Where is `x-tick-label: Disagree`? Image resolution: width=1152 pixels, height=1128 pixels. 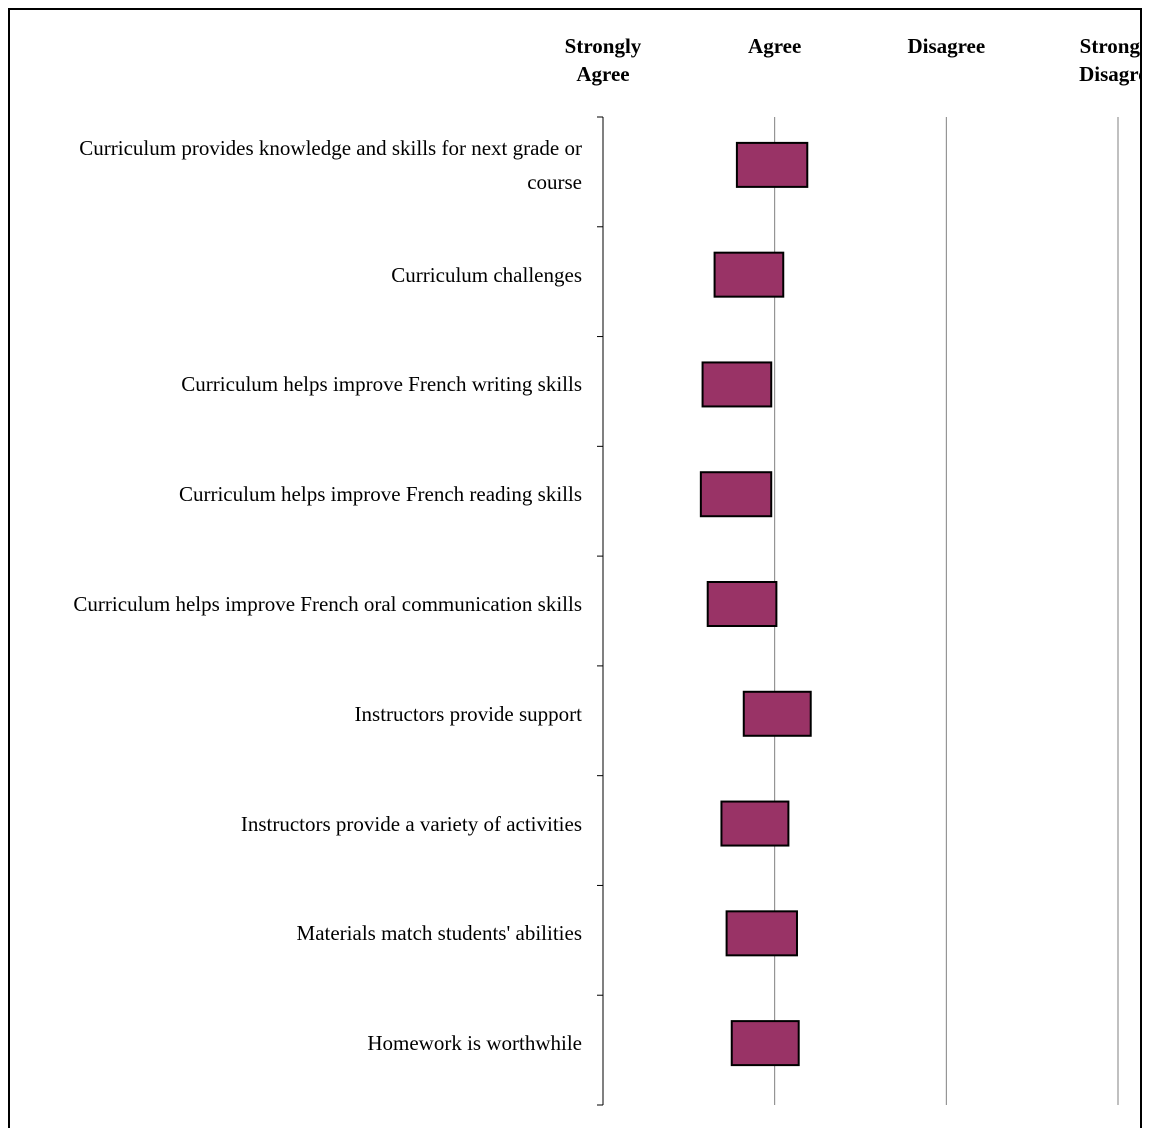 x-tick-label: Disagree is located at coordinates (946, 46).